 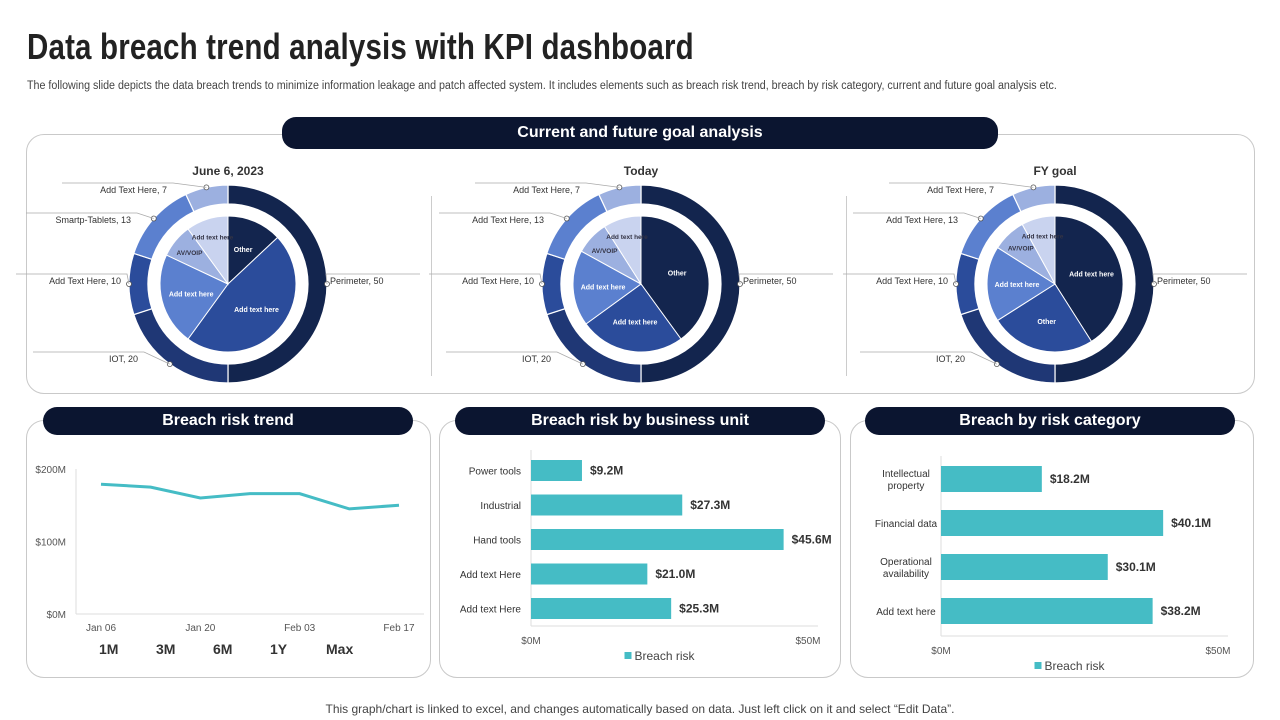 What do you see at coordinates (640, 133) in the screenshot?
I see `goal-section-header: Current and future goal analysis` at bounding box center [640, 133].